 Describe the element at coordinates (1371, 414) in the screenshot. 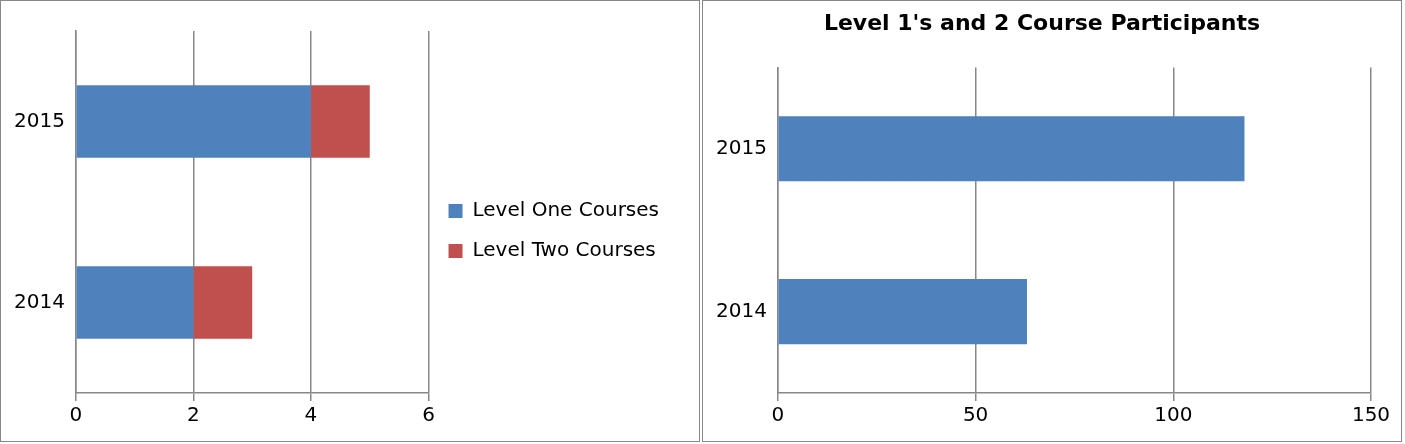

I see `x-tick-label: 150` at that location.